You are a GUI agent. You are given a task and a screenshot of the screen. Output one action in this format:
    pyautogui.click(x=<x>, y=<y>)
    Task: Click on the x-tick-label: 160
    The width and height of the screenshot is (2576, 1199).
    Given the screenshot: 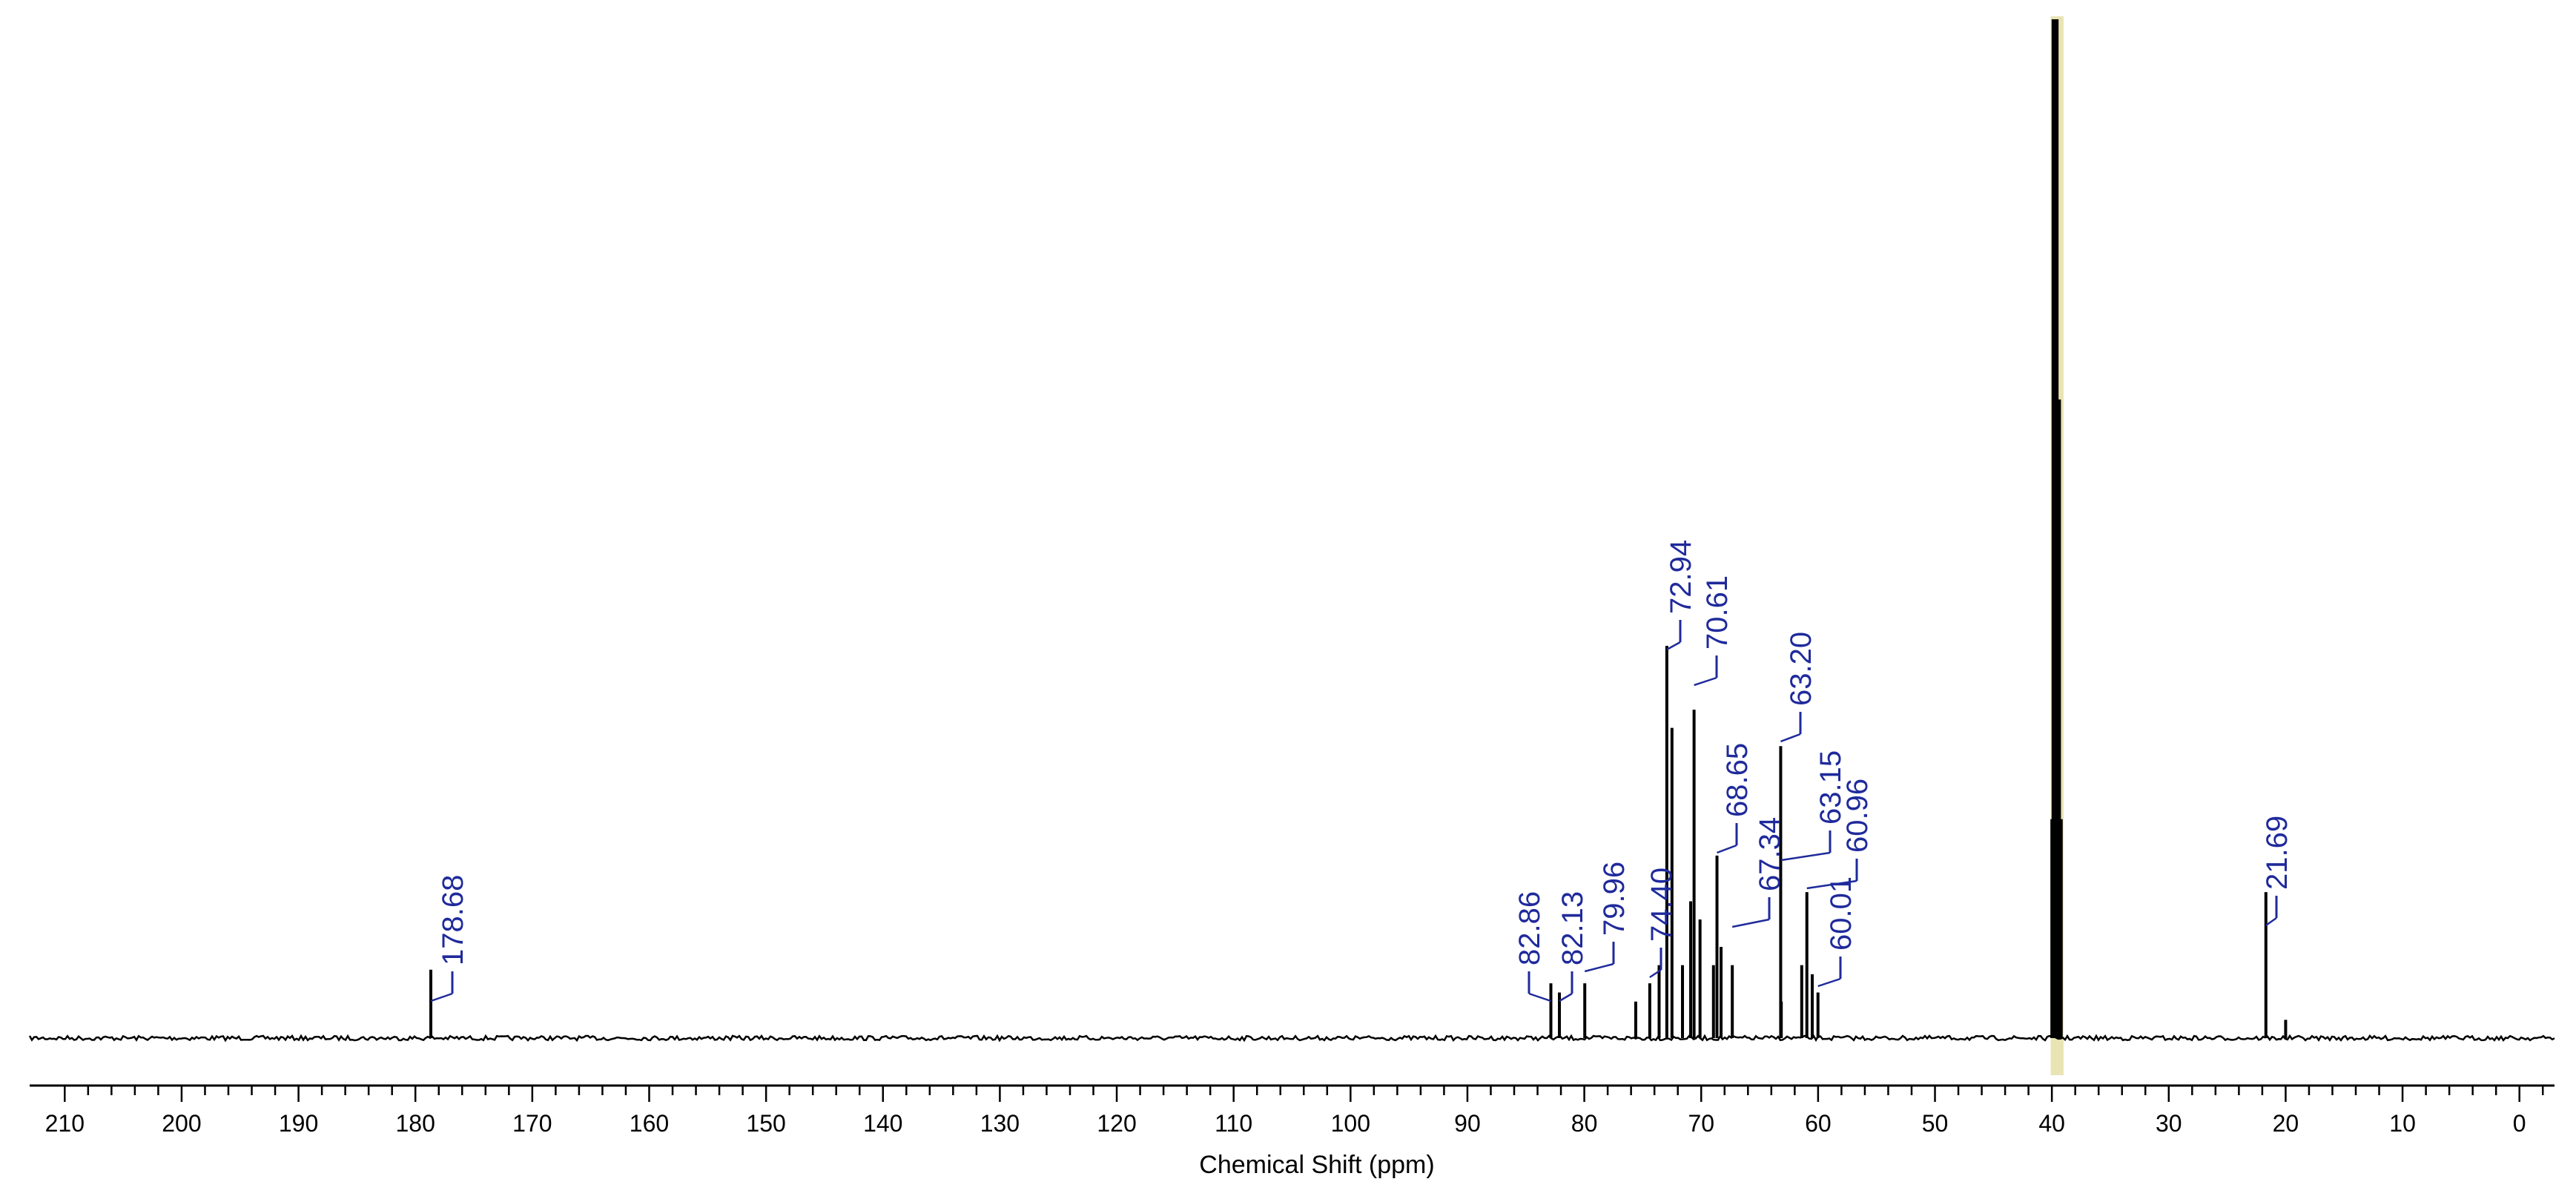 What is the action you would take?
    pyautogui.click(x=649, y=1123)
    